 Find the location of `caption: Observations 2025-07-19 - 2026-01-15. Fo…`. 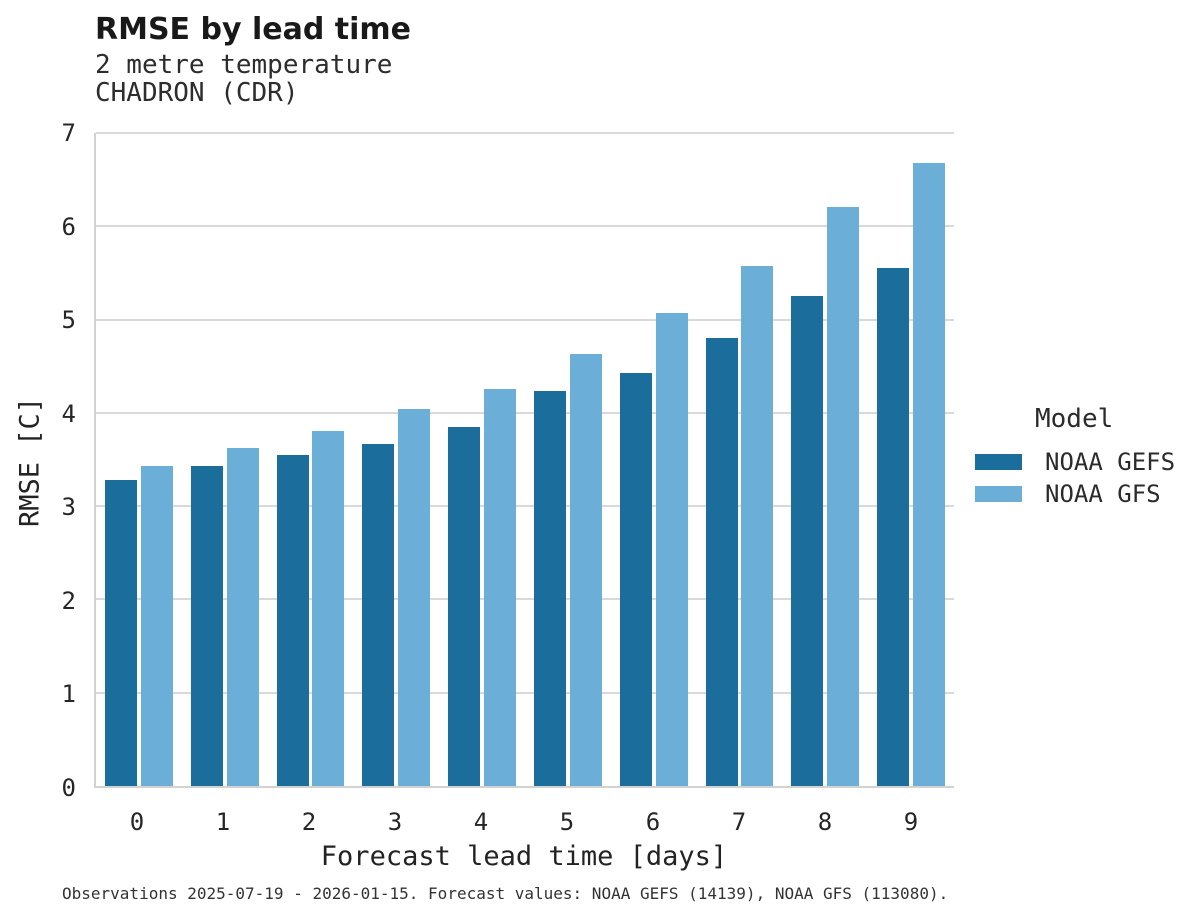

caption: Observations 2025-07-19 - 2026-01-15. Fo… is located at coordinates (505, 893).